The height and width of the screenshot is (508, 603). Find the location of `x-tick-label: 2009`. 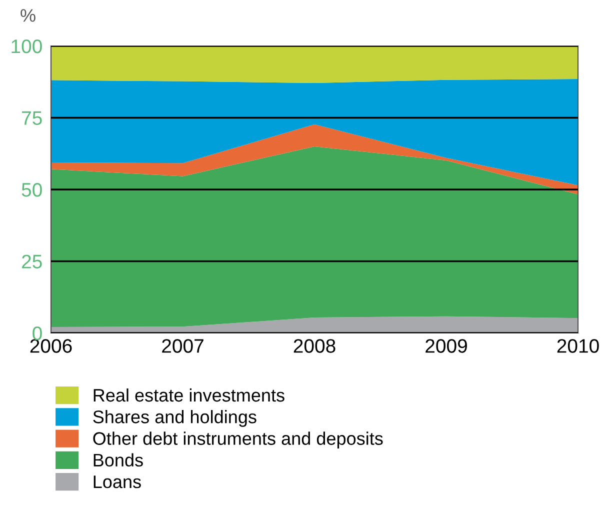

x-tick-label: 2009 is located at coordinates (446, 346).